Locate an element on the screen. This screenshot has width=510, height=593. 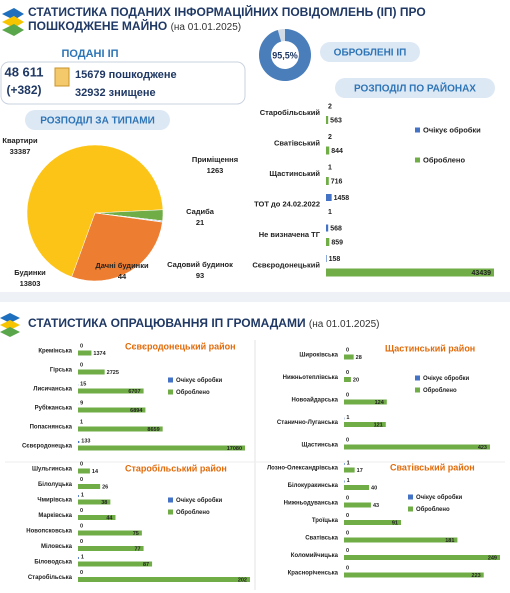
title-pill is located at coordinates (370, 52).